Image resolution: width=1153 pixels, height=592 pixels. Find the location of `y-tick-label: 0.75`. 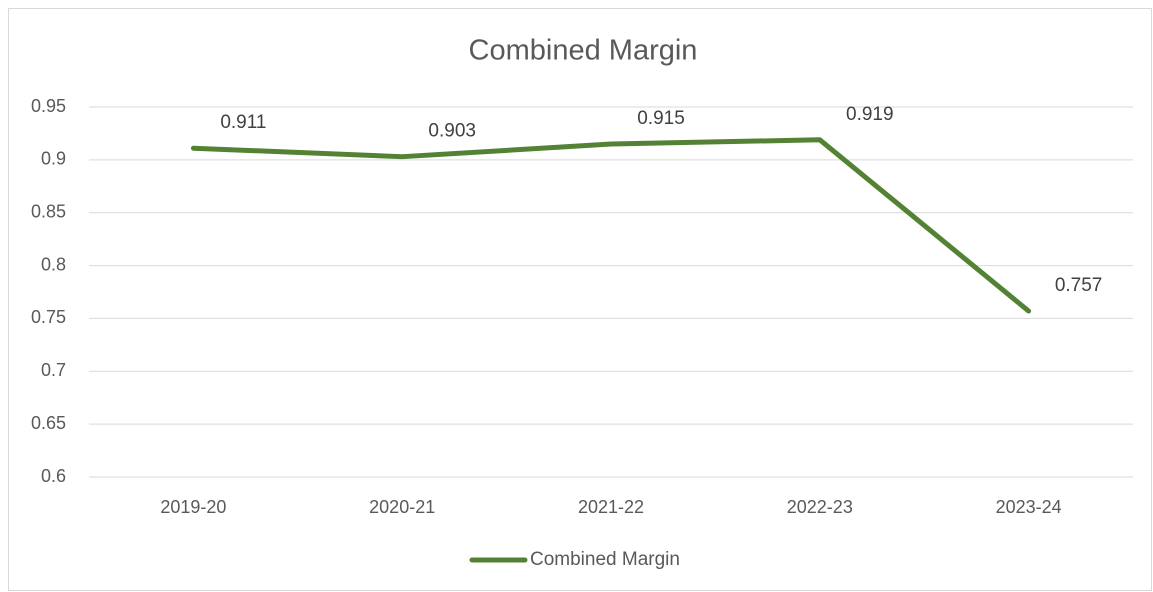

y-tick-label: 0.75 is located at coordinates (48, 317).